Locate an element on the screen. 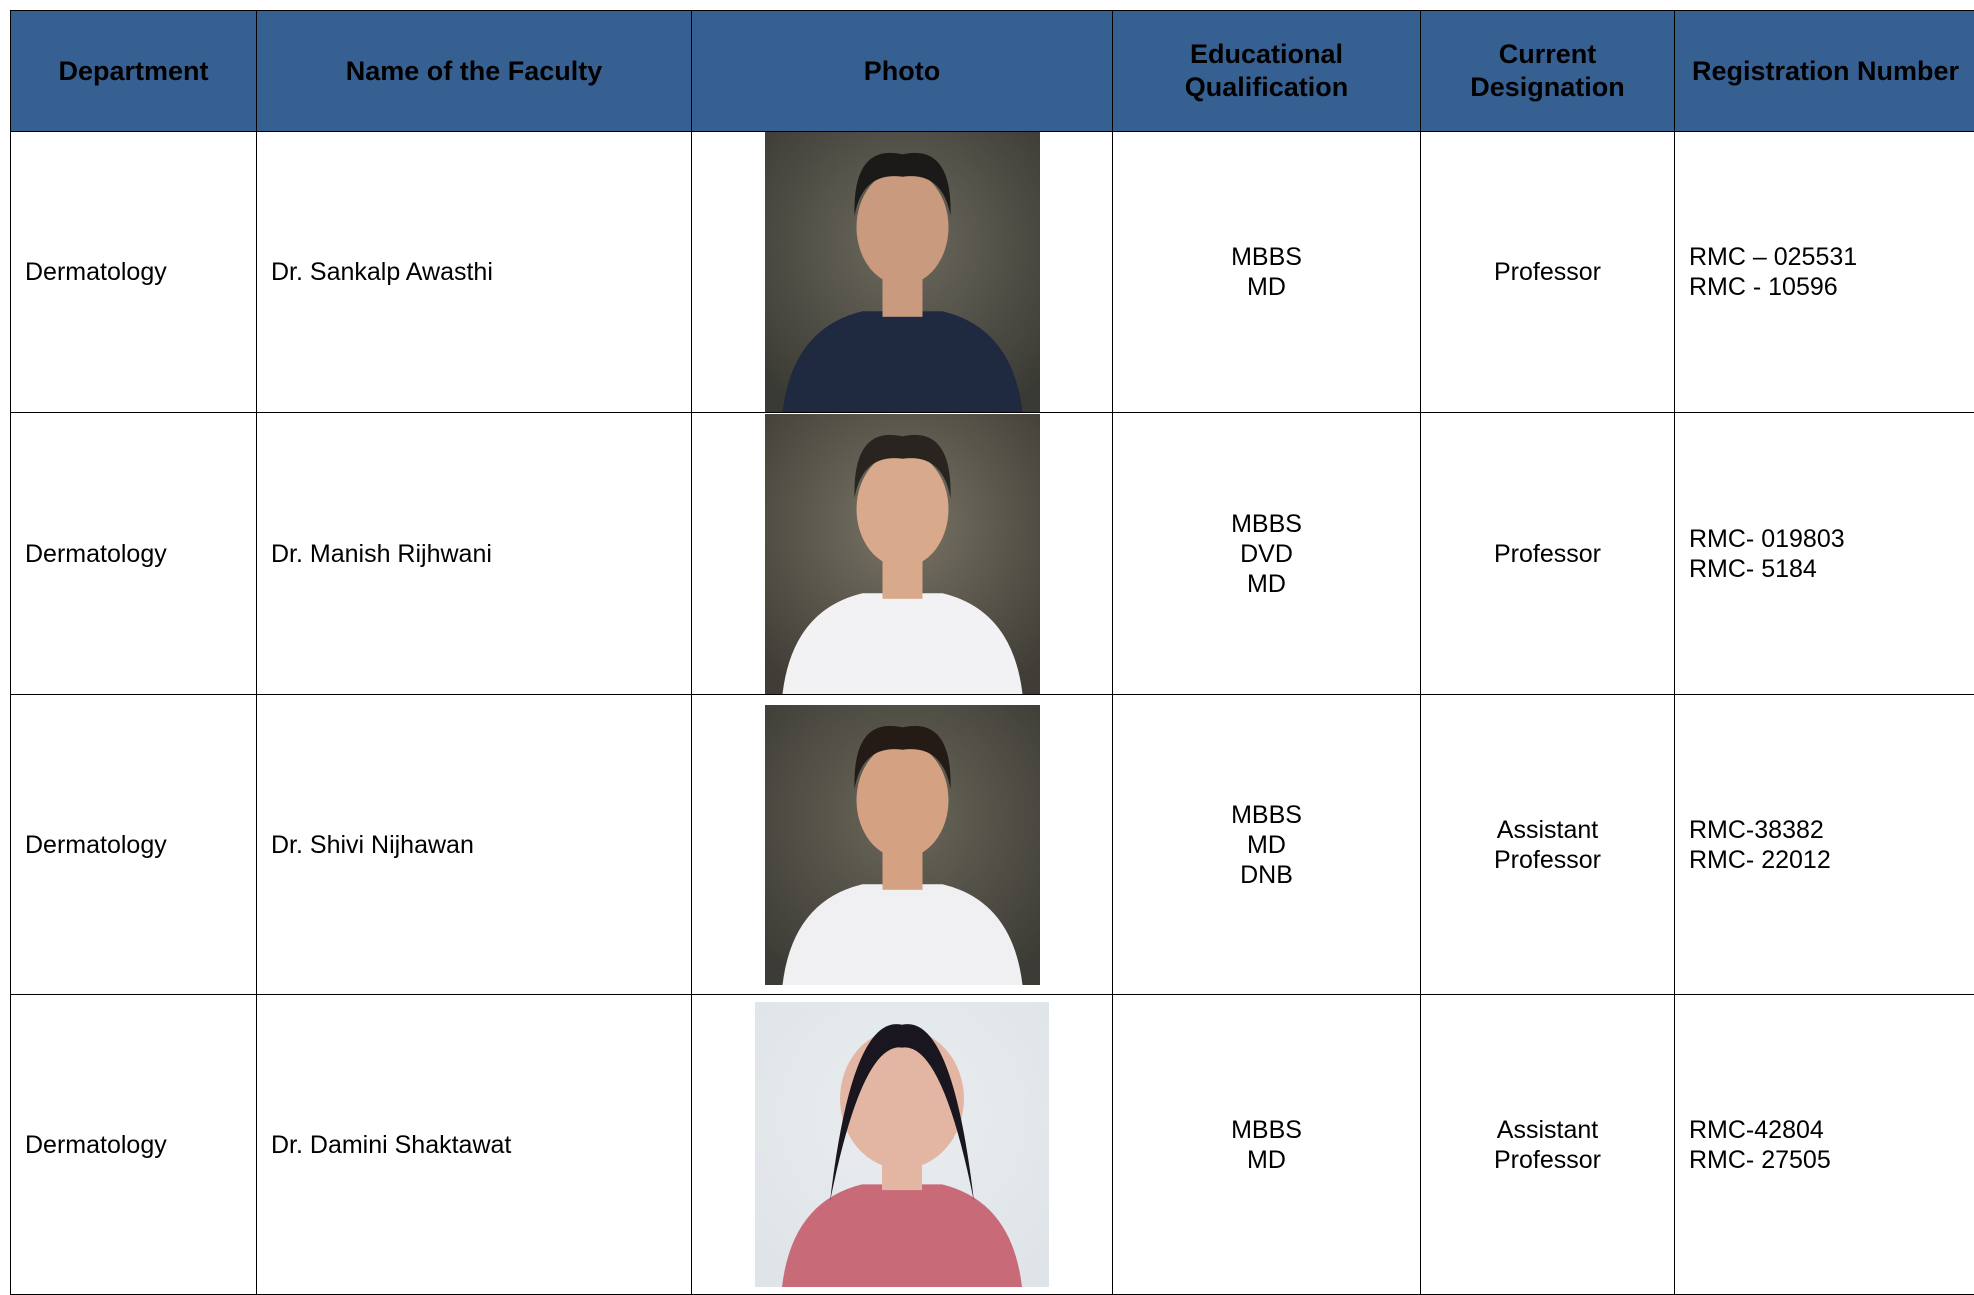  registration-number: RMC-42804 is located at coordinates (1831, 1130).